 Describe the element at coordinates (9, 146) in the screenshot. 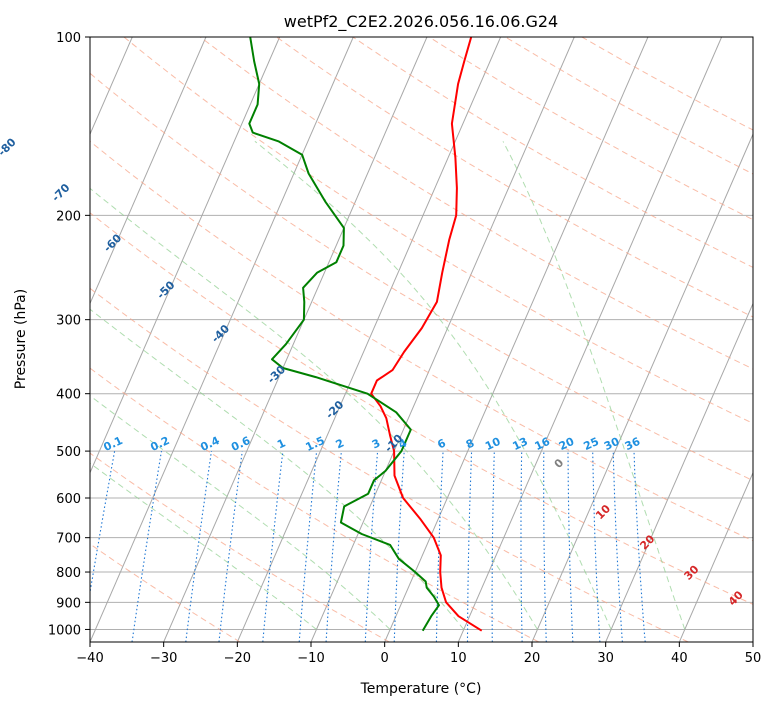

I see `isotherm-label: -80` at that location.